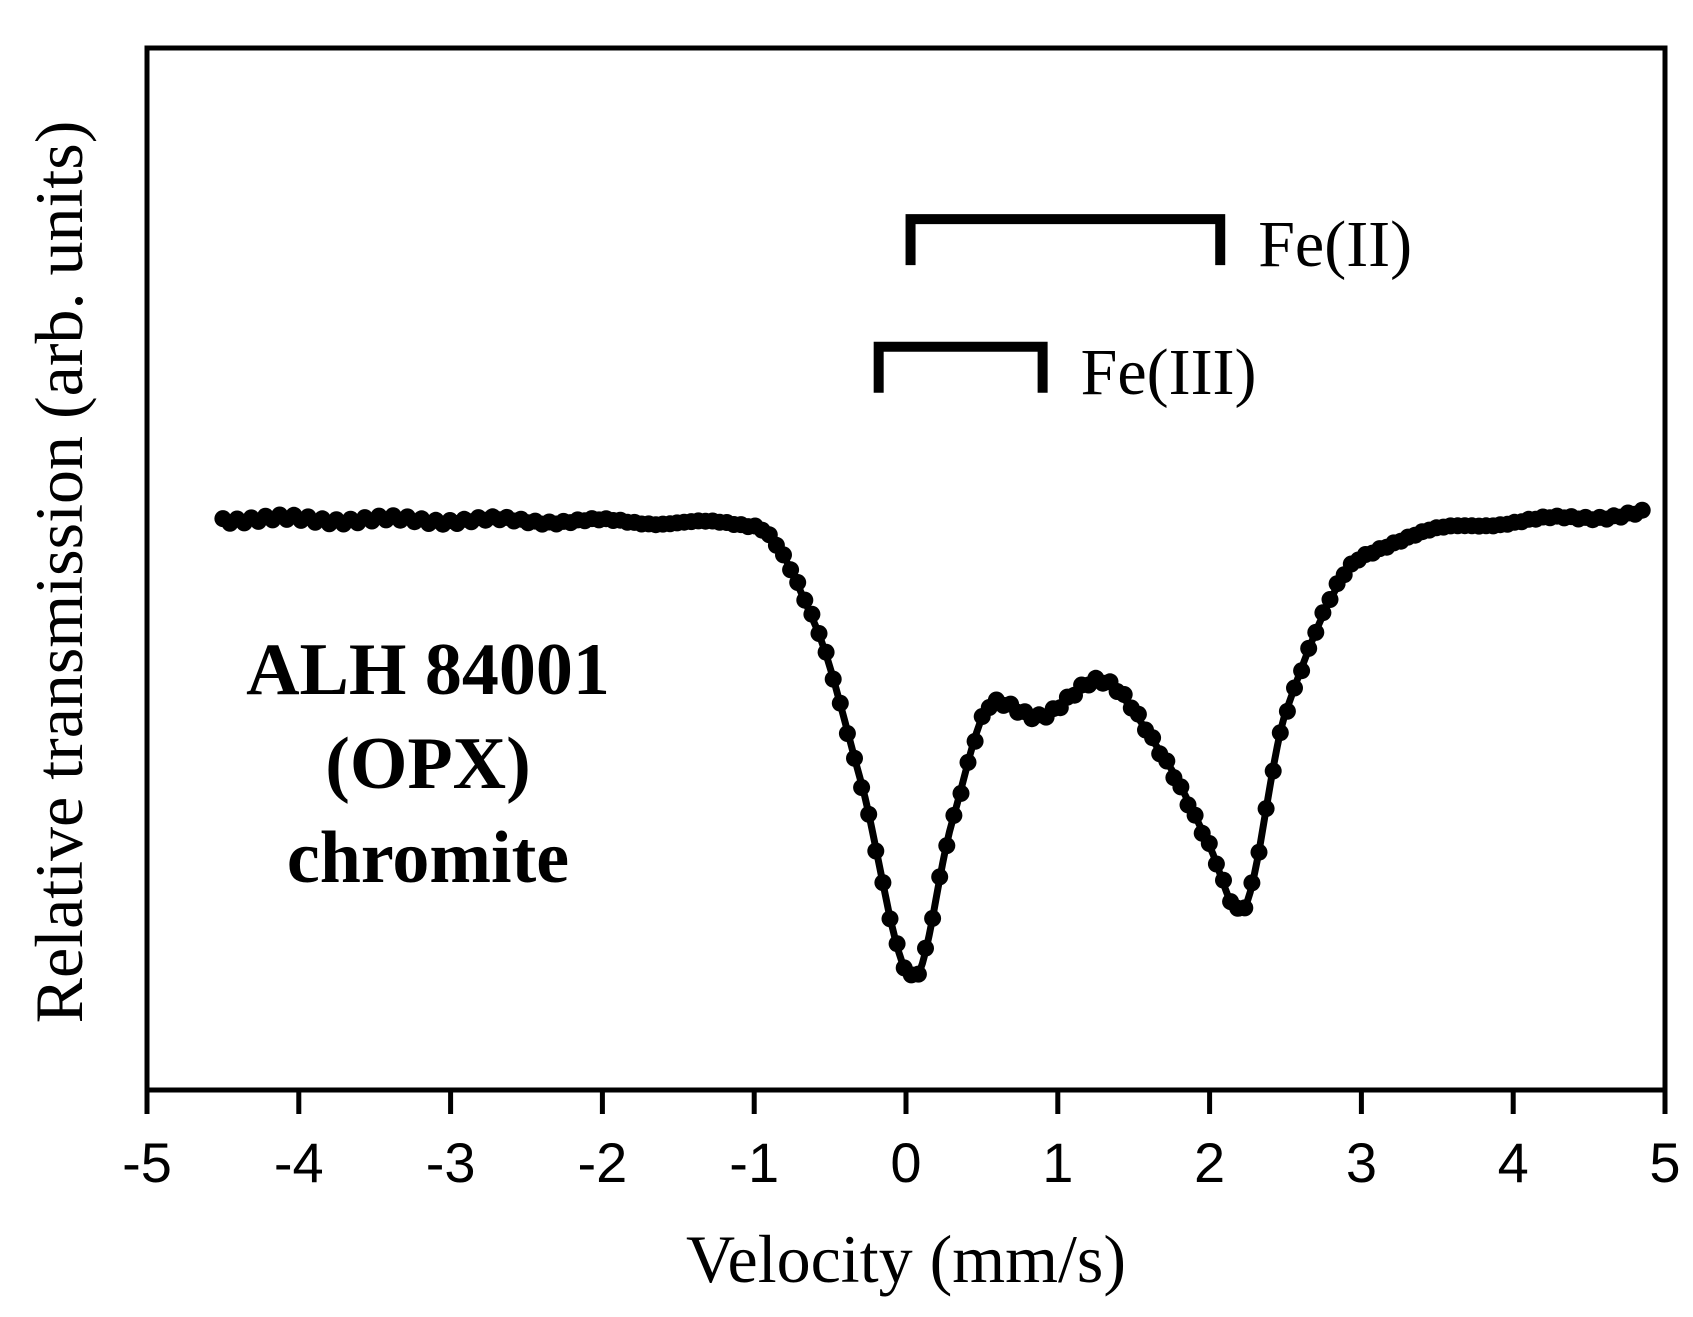 The height and width of the screenshot is (1317, 1693). I want to click on bracket-fe-iii, so click(960, 367).